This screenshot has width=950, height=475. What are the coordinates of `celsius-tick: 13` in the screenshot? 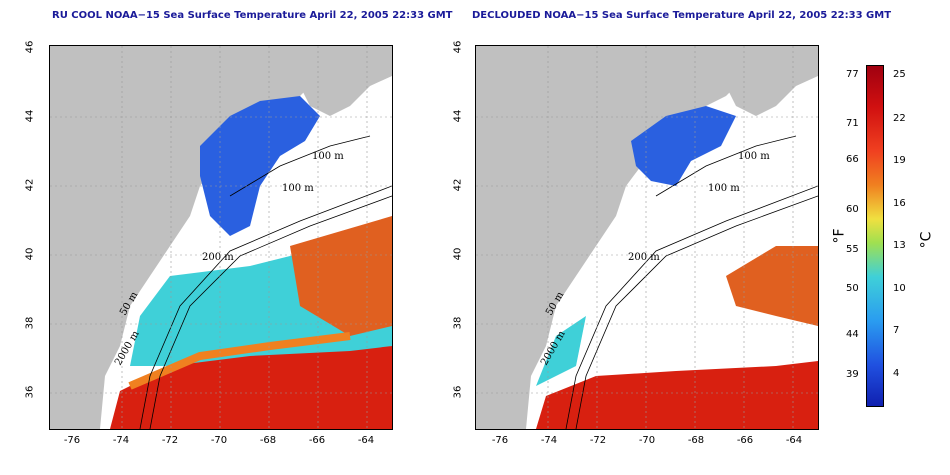 It's located at (899, 245).